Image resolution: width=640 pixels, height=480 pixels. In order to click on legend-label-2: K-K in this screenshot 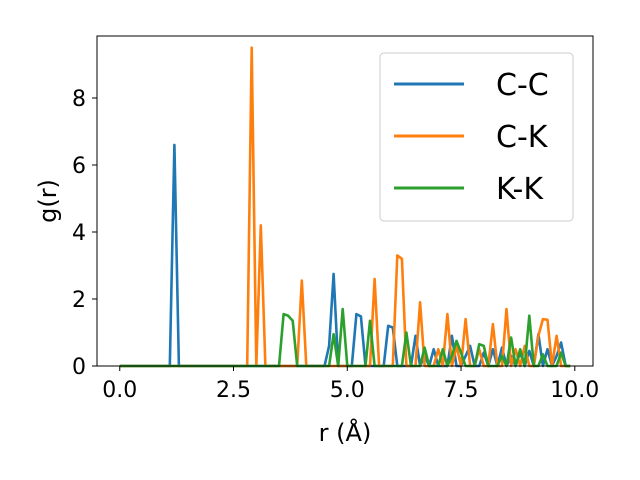, I will do `click(520, 189)`.